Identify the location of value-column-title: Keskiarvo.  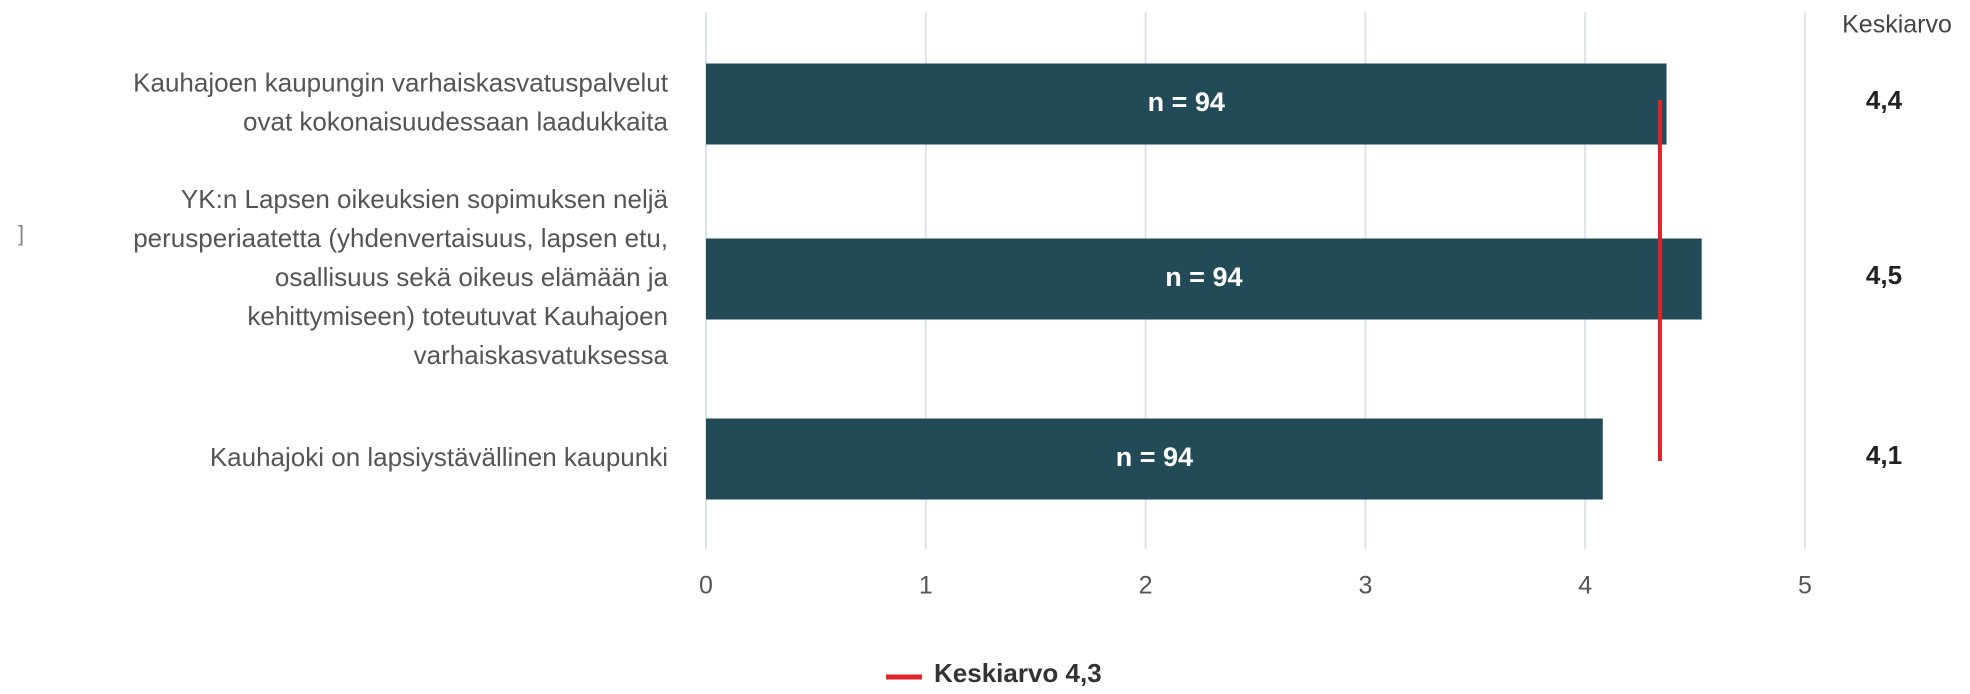
(1897, 25).